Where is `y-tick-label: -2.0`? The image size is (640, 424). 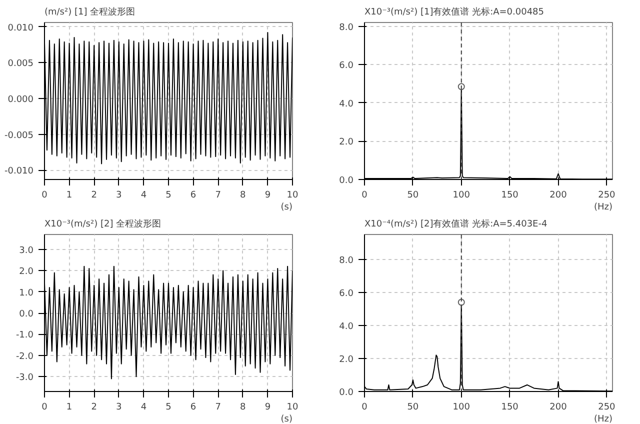 y-tick-label: -2.0 is located at coordinates (25, 357).